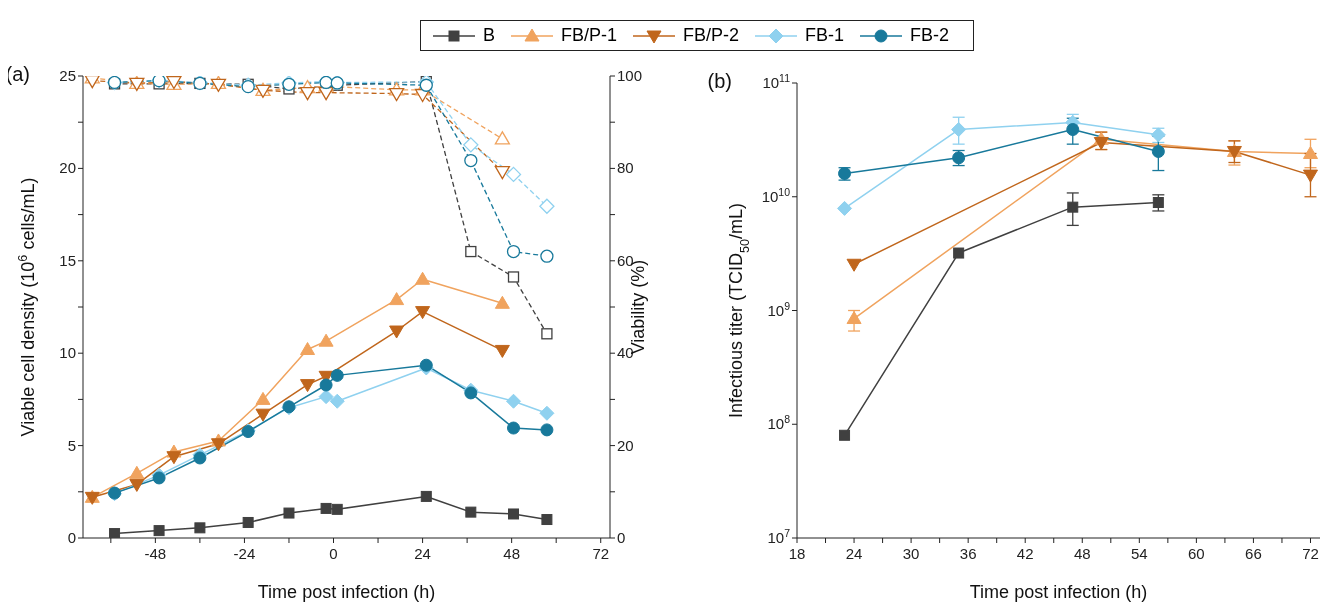 This screenshot has width=1332, height=608. I want to click on x-tick-label: 36, so click(968, 553).